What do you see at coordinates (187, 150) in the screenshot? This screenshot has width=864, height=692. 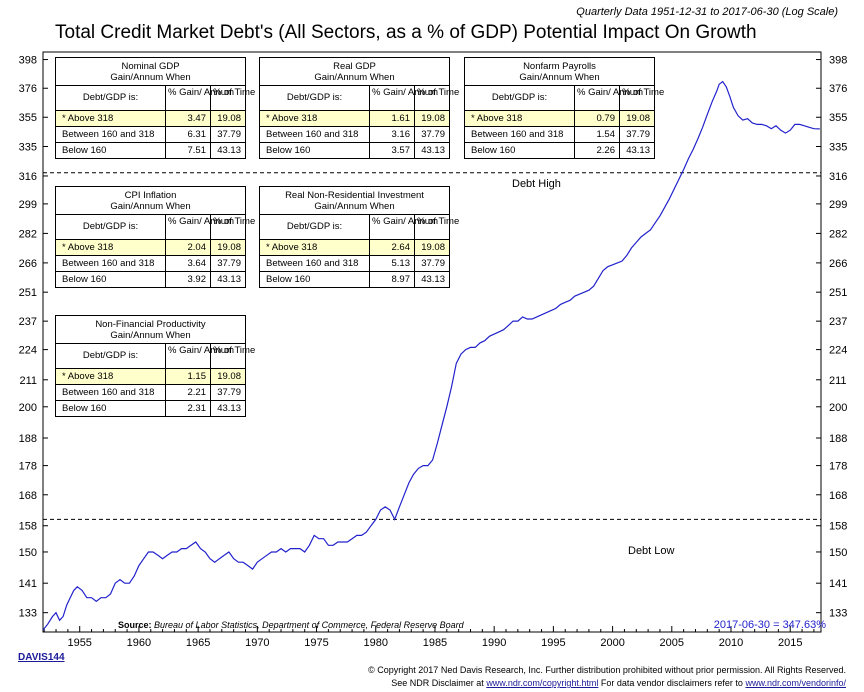 I see `row-gain: 7.51` at bounding box center [187, 150].